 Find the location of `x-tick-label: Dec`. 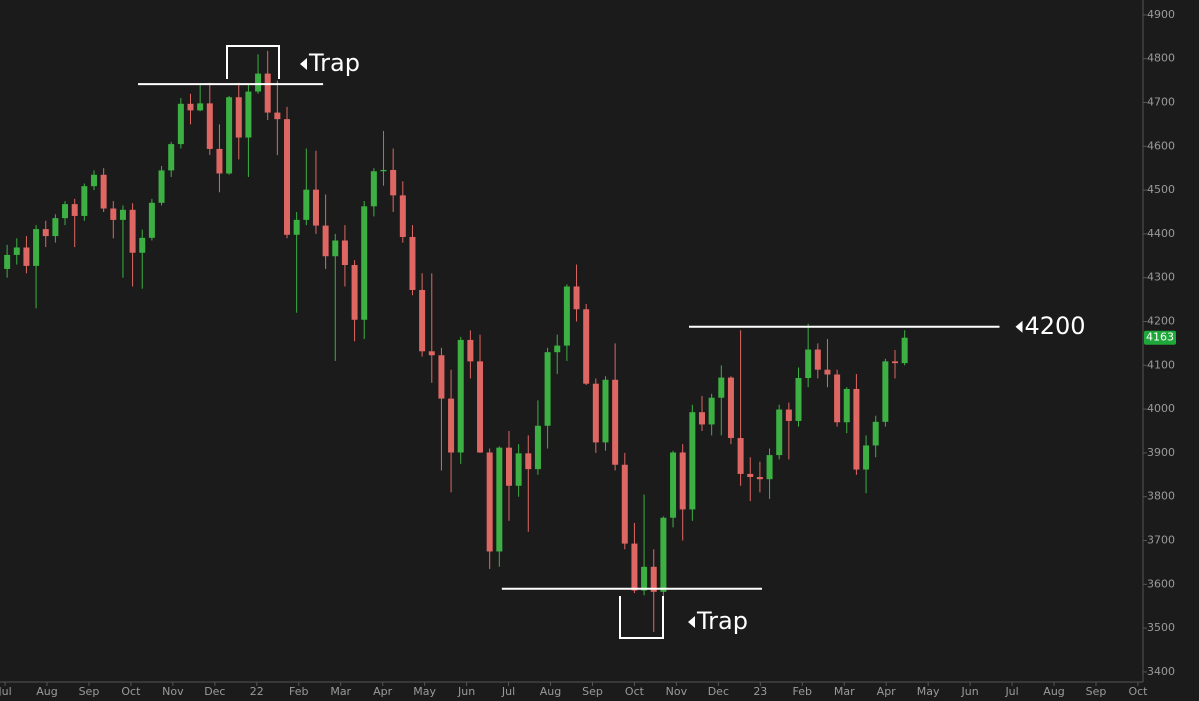

x-tick-label: Dec is located at coordinates (718, 691).